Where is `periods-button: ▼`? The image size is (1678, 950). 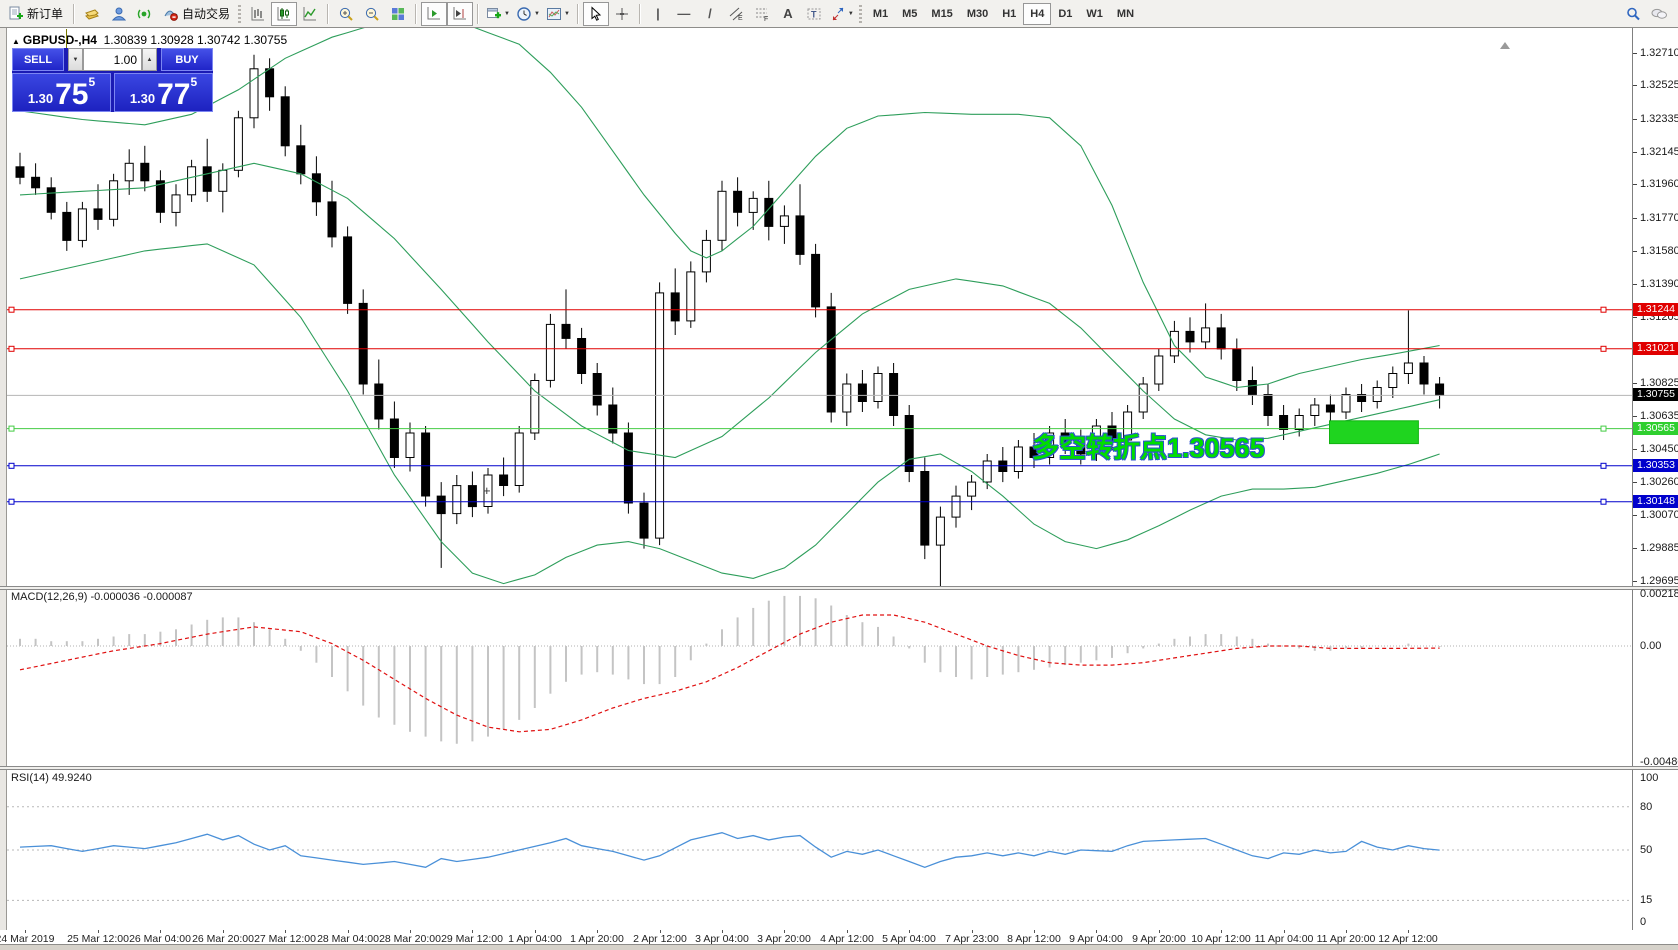
periods-button: ▼ is located at coordinates (528, 14).